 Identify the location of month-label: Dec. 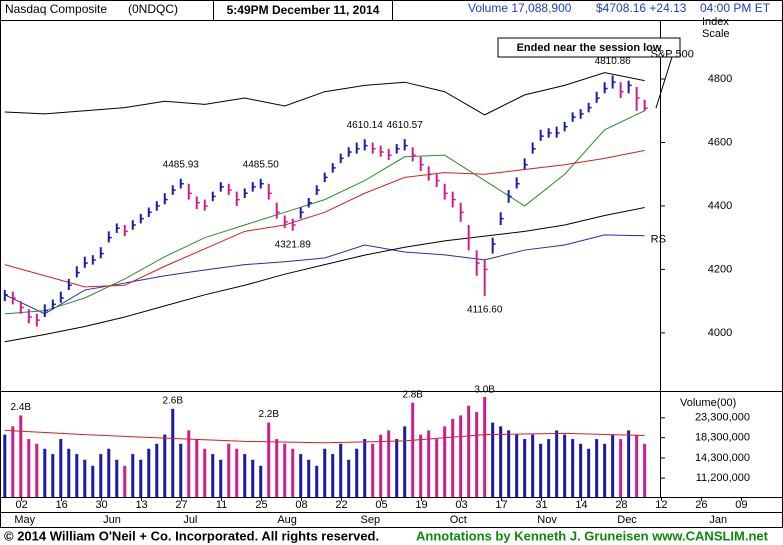
(627, 520).